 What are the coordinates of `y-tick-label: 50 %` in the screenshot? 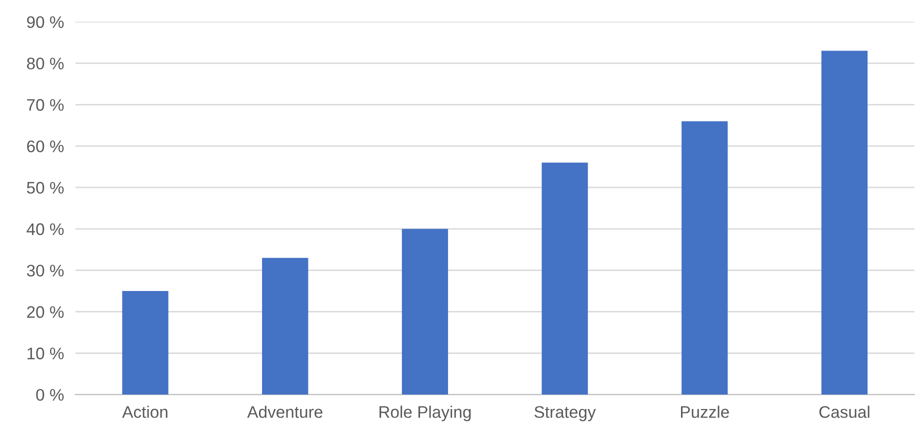 It's located at (45, 188).